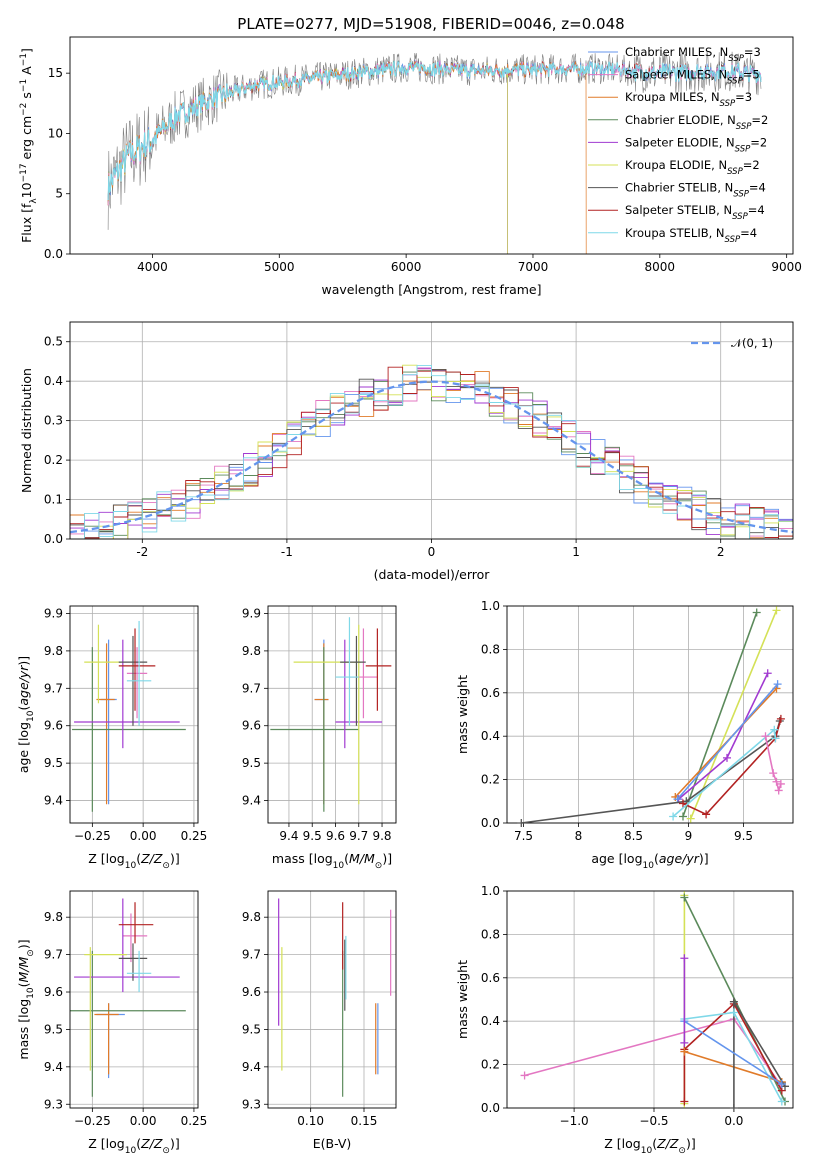 The image size is (819, 1170). Describe the element at coordinates (310, 1121) in the screenshot. I see `x-tick-label: 0.10` at that location.